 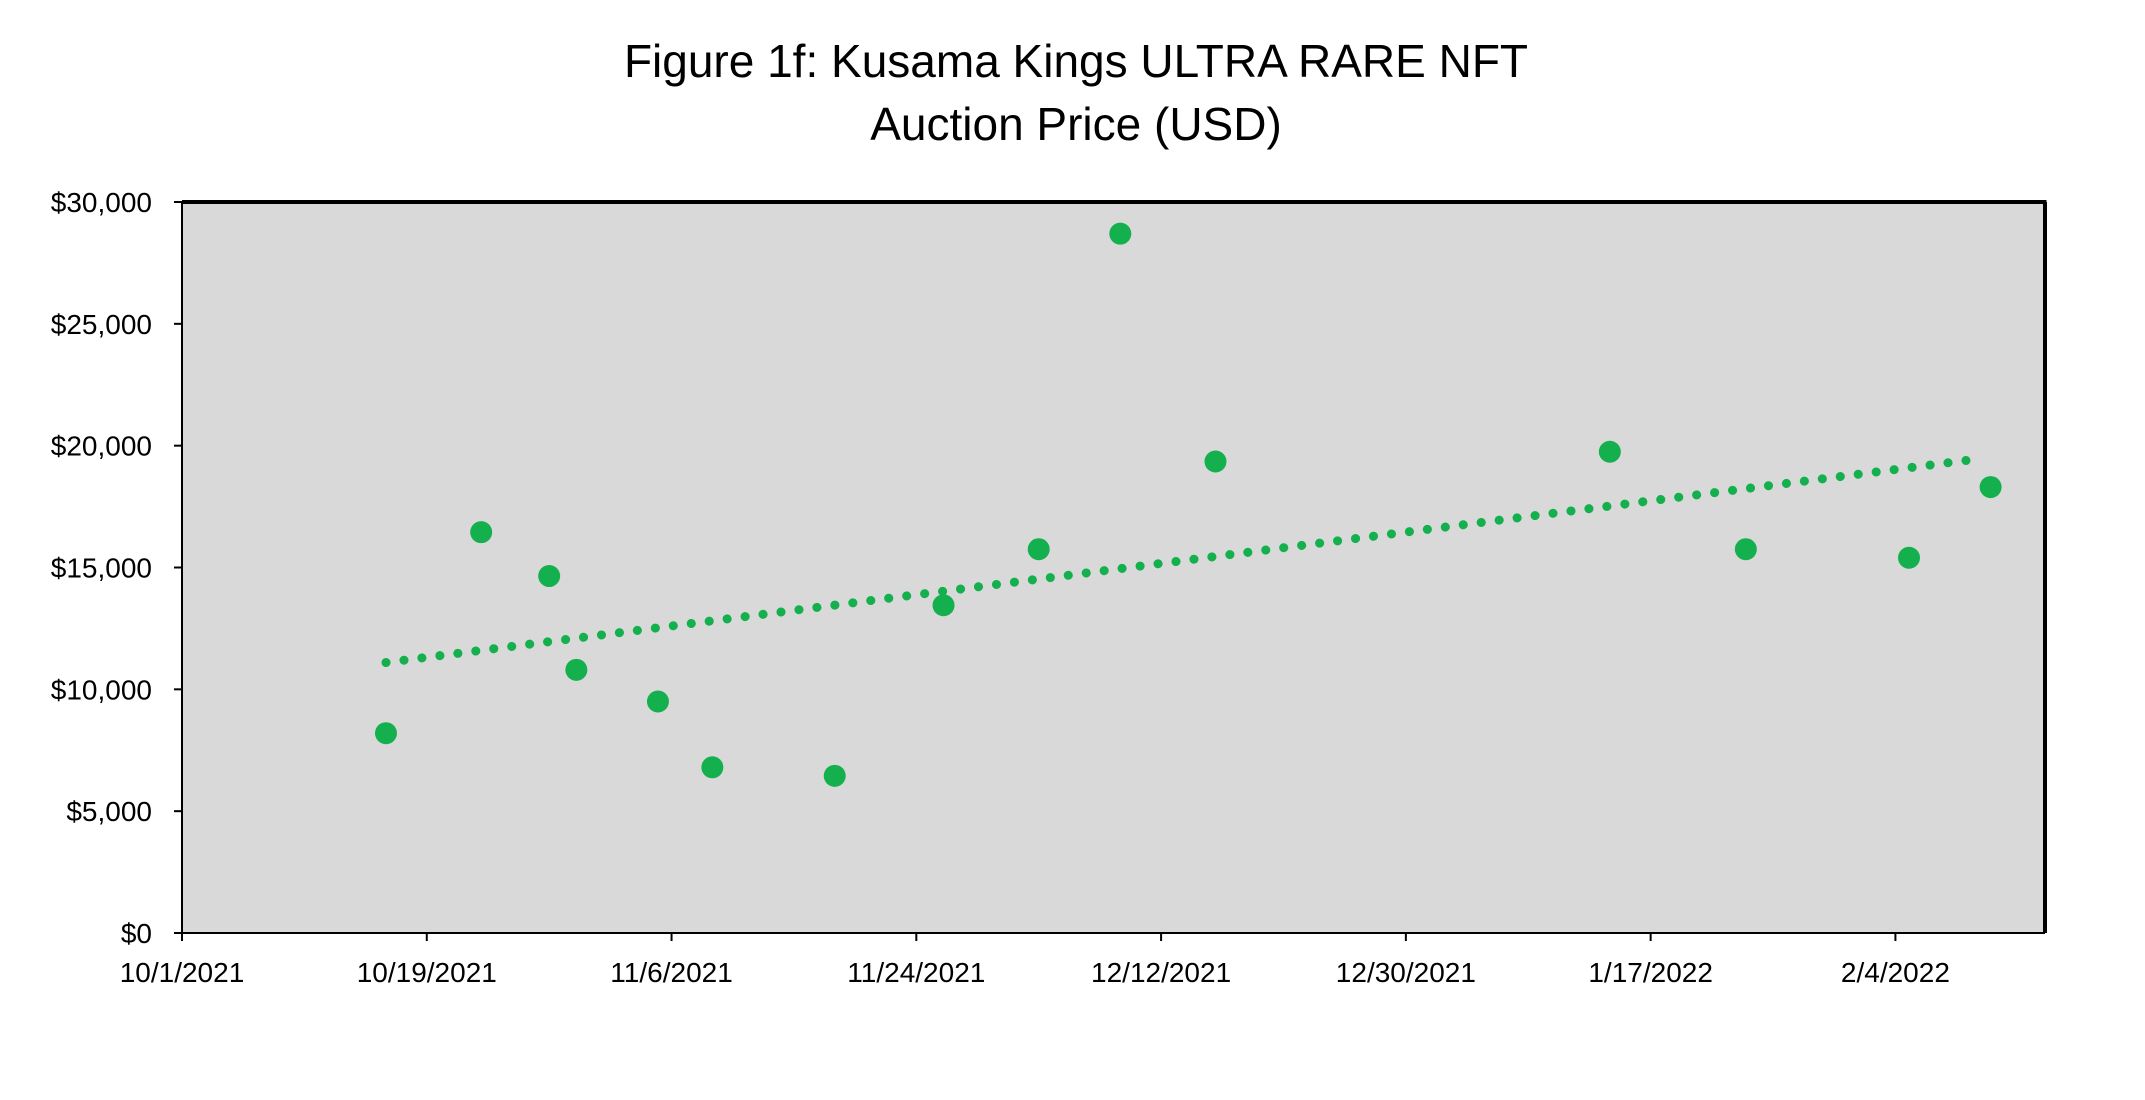 What do you see at coordinates (101, 324) in the screenshot?
I see `y-tick-label: $25,000` at bounding box center [101, 324].